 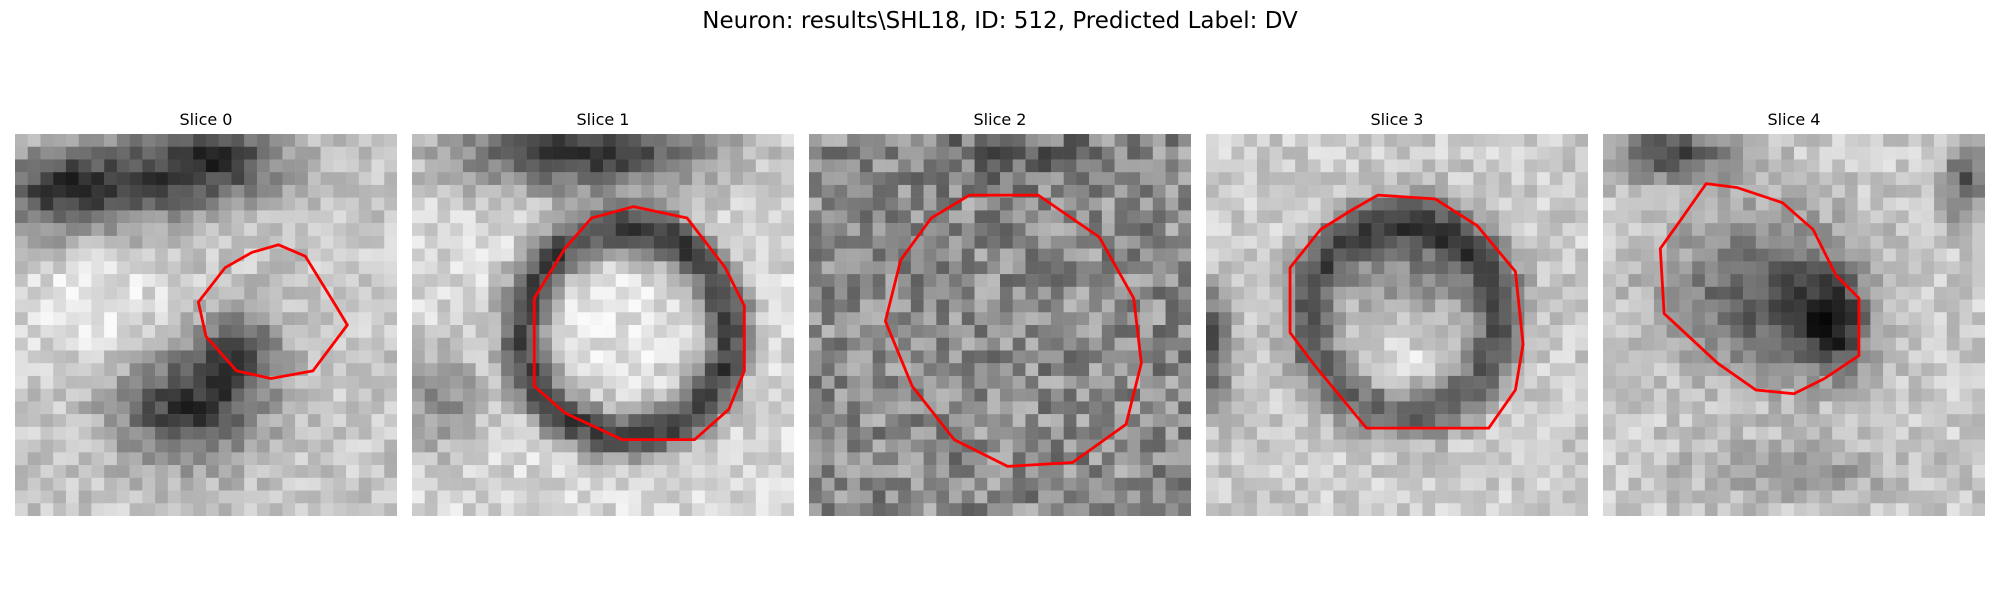 I want to click on slice-title-3: Slice 3, so click(x=1397, y=119).